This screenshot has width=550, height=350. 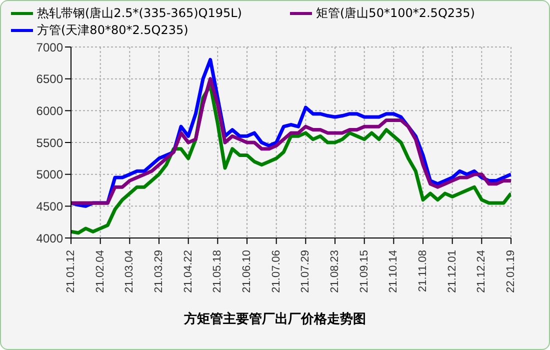 I want to click on x-tick-label: 21.01.12, so click(x=71, y=271).